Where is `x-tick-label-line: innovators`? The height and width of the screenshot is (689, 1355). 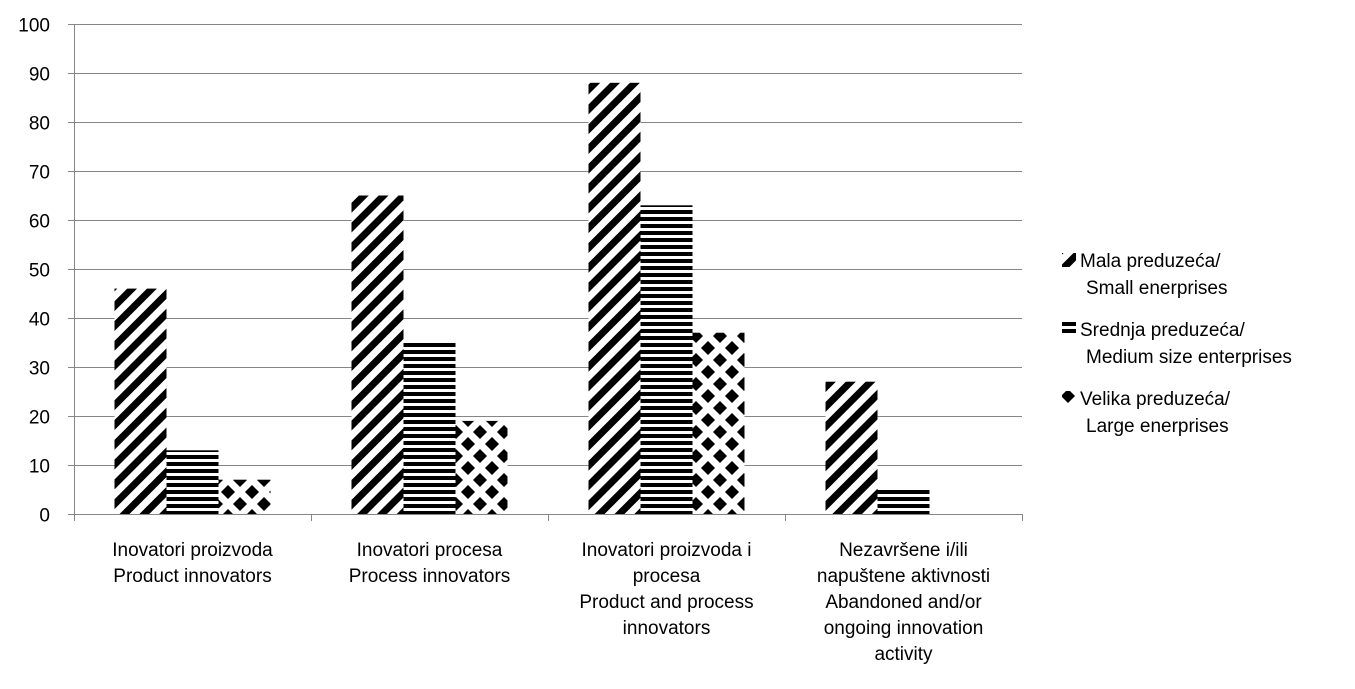 x-tick-label-line: innovators is located at coordinates (667, 628).